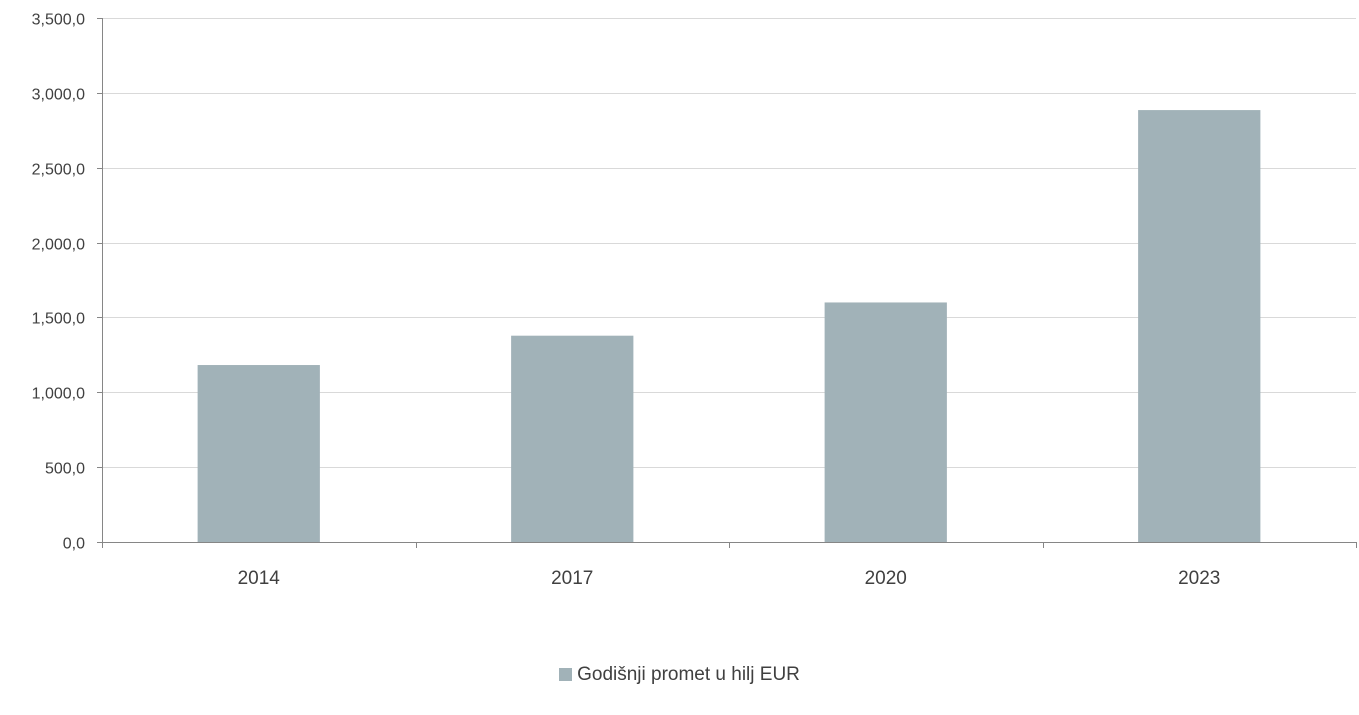 The height and width of the screenshot is (715, 1359). What do you see at coordinates (58, 20) in the screenshot?
I see `y-tick-label: 3,500,0` at bounding box center [58, 20].